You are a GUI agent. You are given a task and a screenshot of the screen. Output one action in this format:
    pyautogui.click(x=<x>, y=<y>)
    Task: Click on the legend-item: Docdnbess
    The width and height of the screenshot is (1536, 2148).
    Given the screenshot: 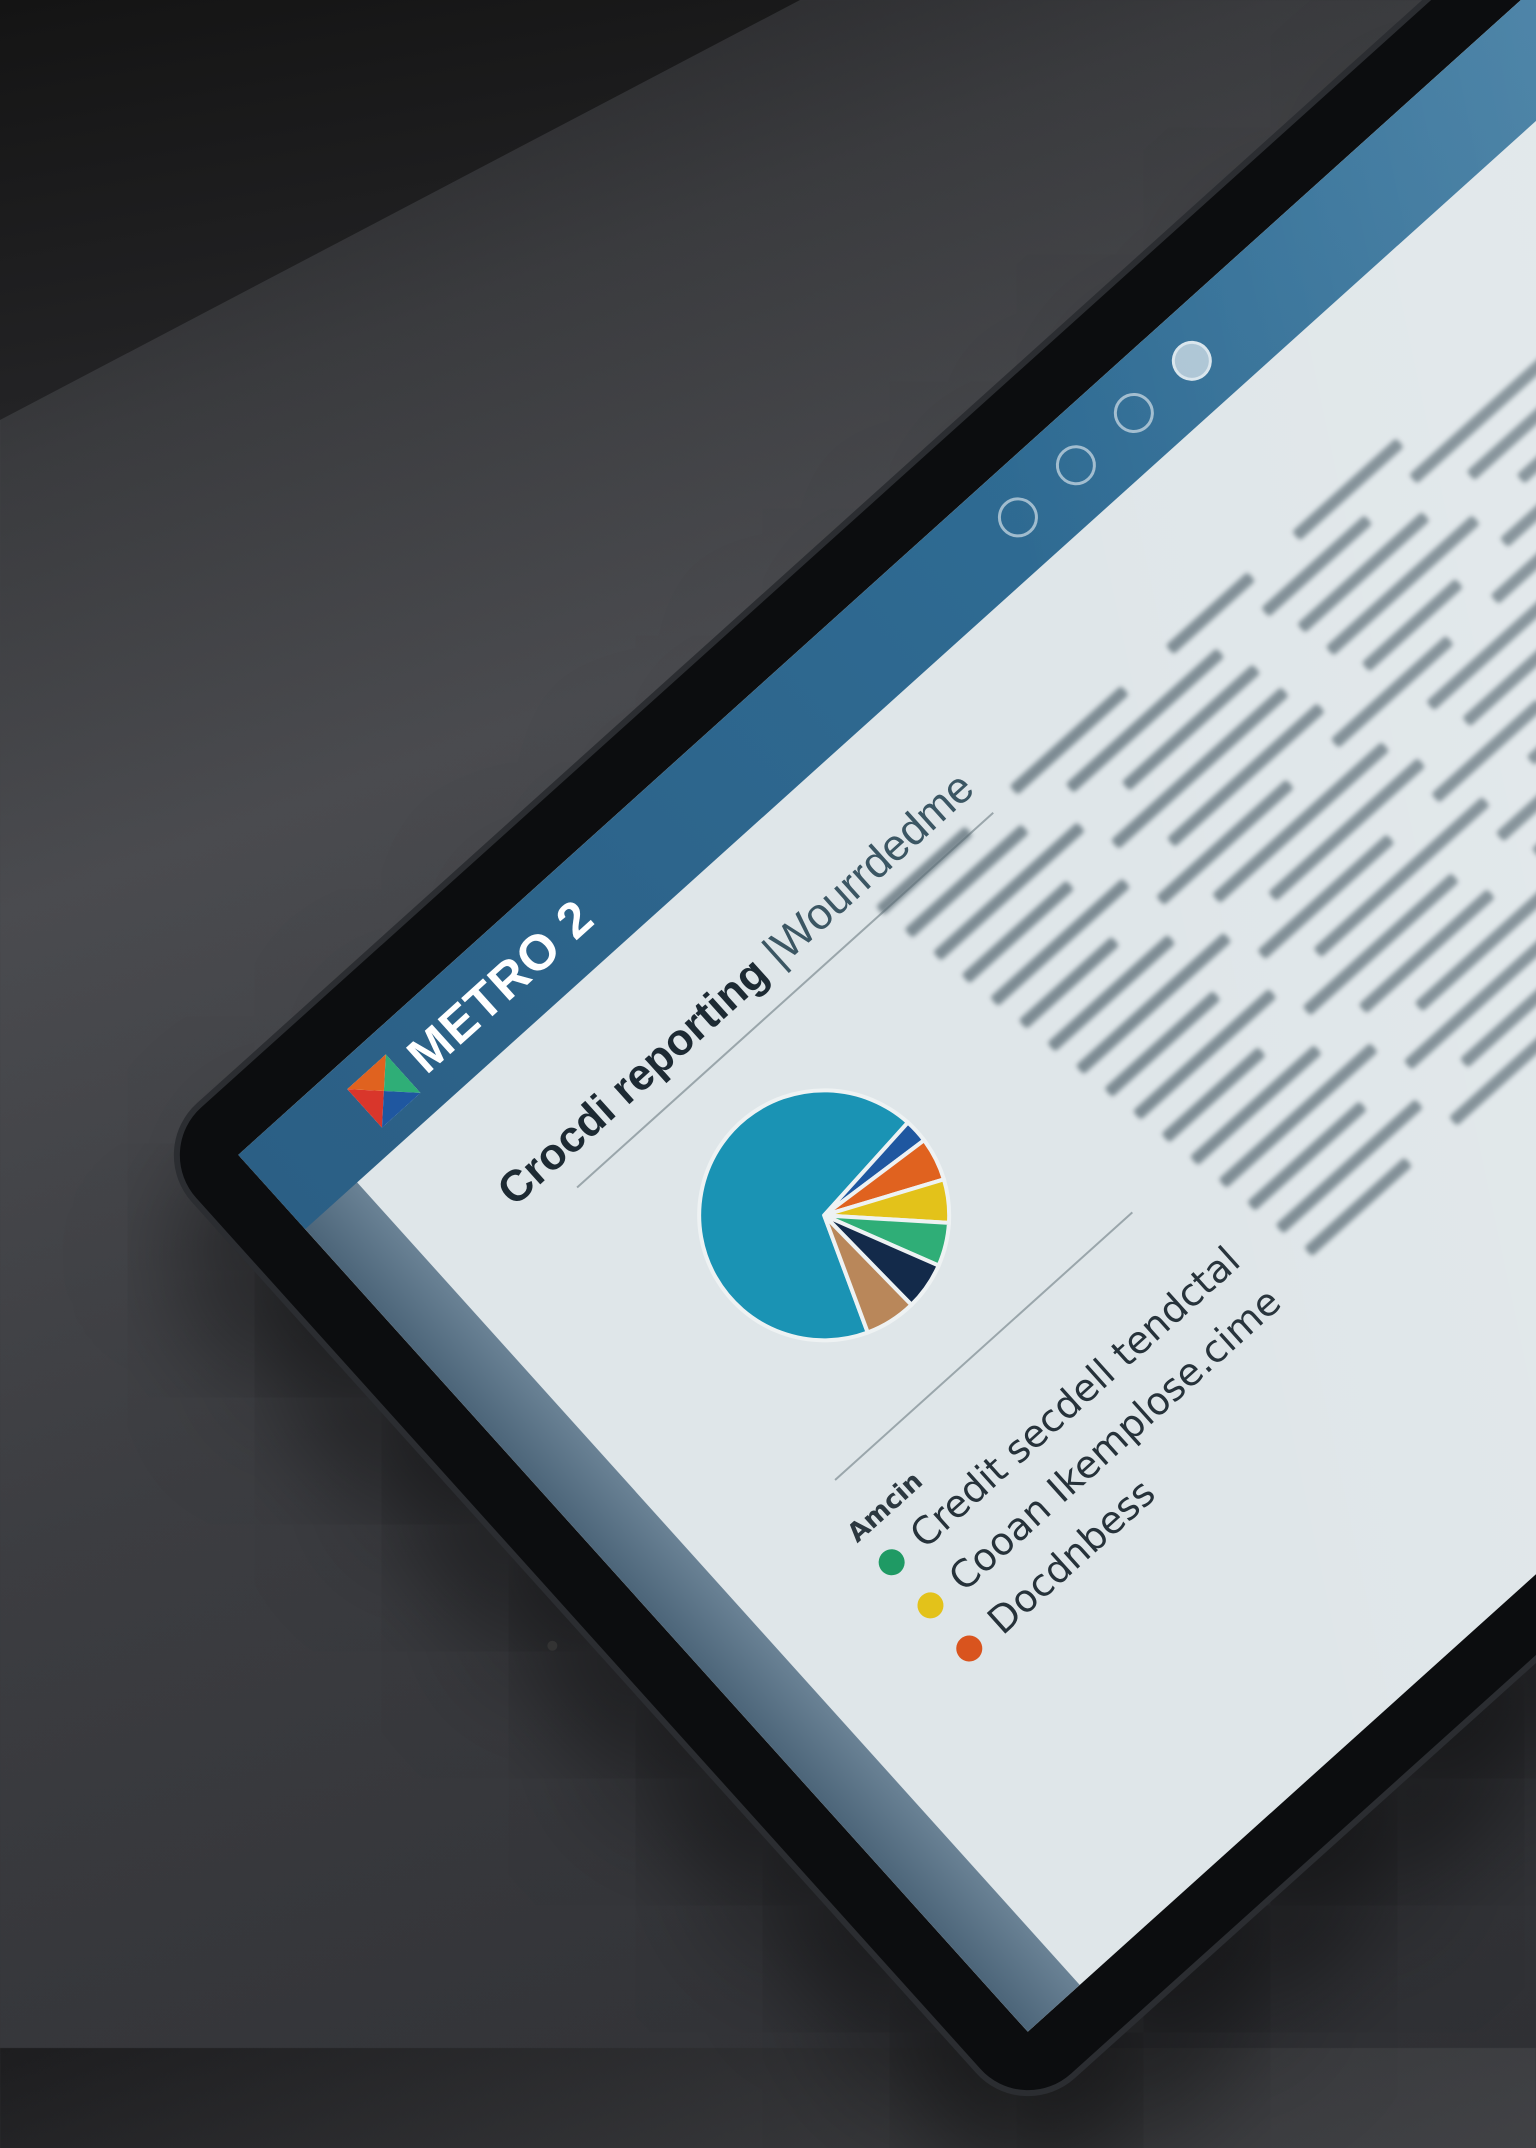 What is the action you would take?
    pyautogui.click(x=1136, y=1497)
    